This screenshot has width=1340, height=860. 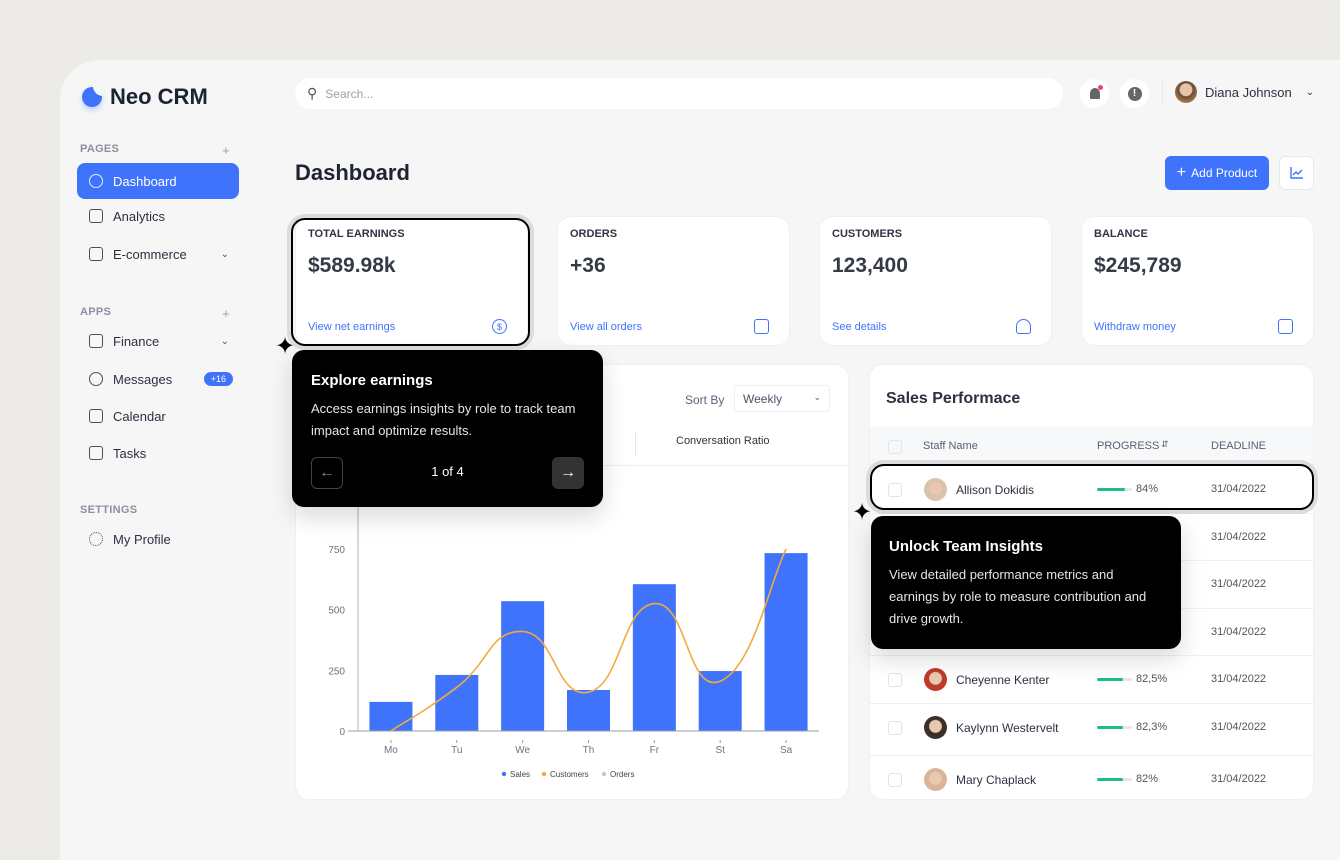 I want to click on sidebar-item-calendar: Calendar, so click(x=158, y=416).